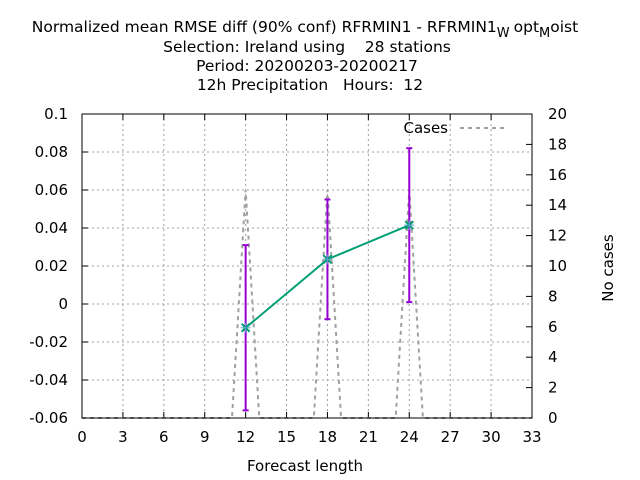 This screenshot has width=640, height=480. I want to click on x-tick-label: 12, so click(245, 437).